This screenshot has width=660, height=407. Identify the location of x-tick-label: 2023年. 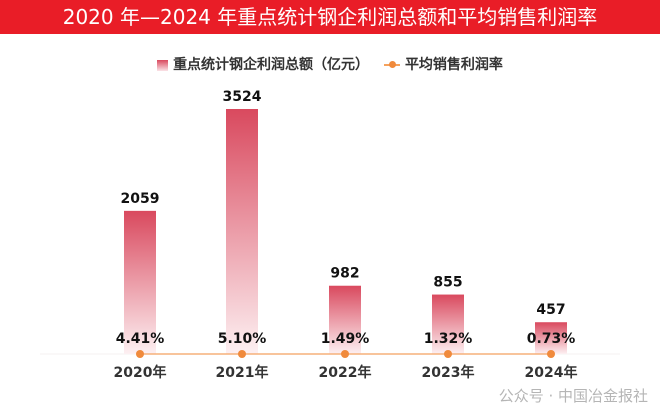
(448, 372).